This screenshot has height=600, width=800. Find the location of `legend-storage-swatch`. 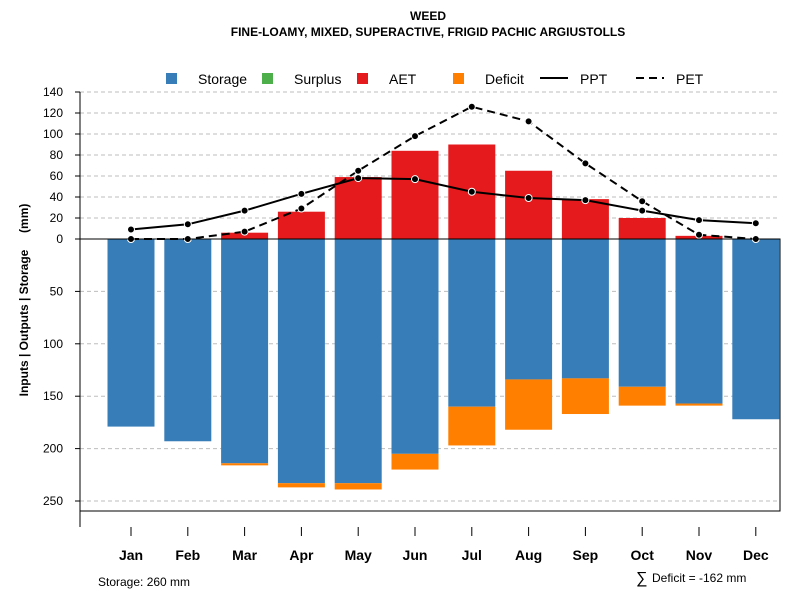

legend-storage-swatch is located at coordinates (171, 78).